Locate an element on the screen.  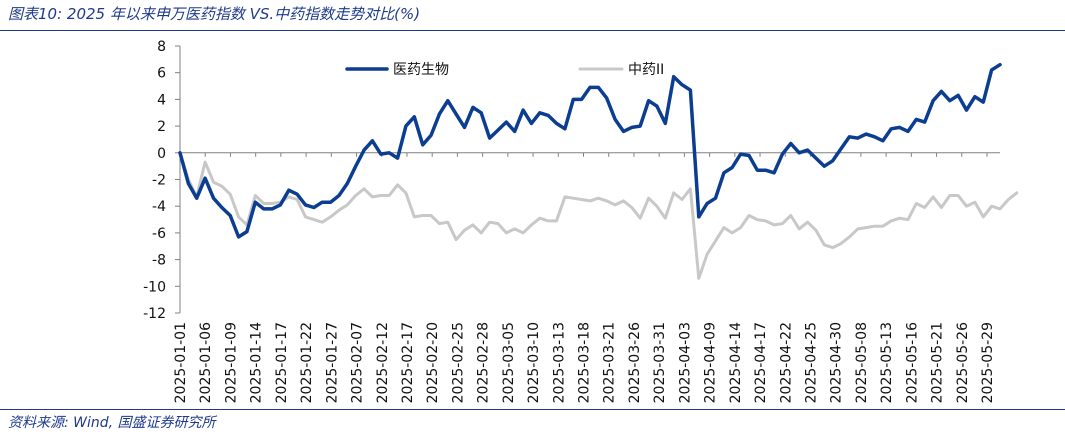
title-rule is located at coordinates (532, 30).